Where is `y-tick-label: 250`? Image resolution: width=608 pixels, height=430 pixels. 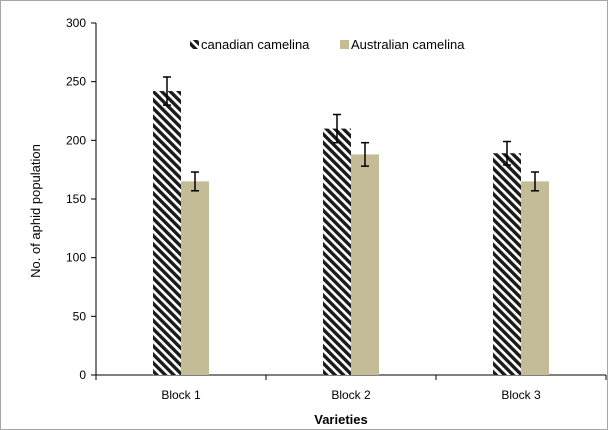
y-tick-label: 250 is located at coordinates (76, 82).